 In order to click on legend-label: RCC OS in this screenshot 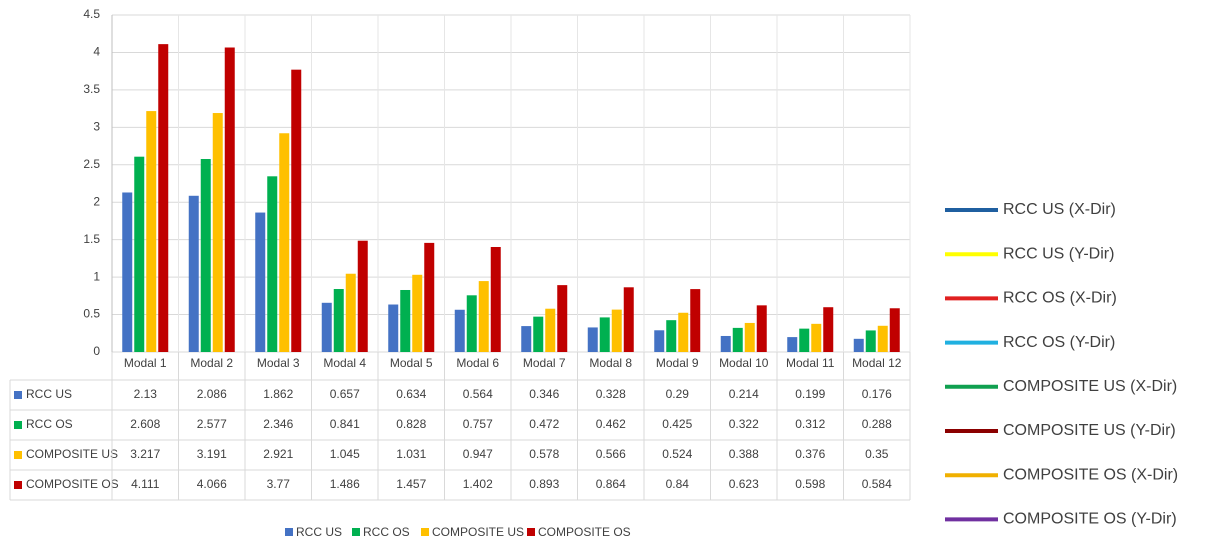, I will do `click(386, 532)`.